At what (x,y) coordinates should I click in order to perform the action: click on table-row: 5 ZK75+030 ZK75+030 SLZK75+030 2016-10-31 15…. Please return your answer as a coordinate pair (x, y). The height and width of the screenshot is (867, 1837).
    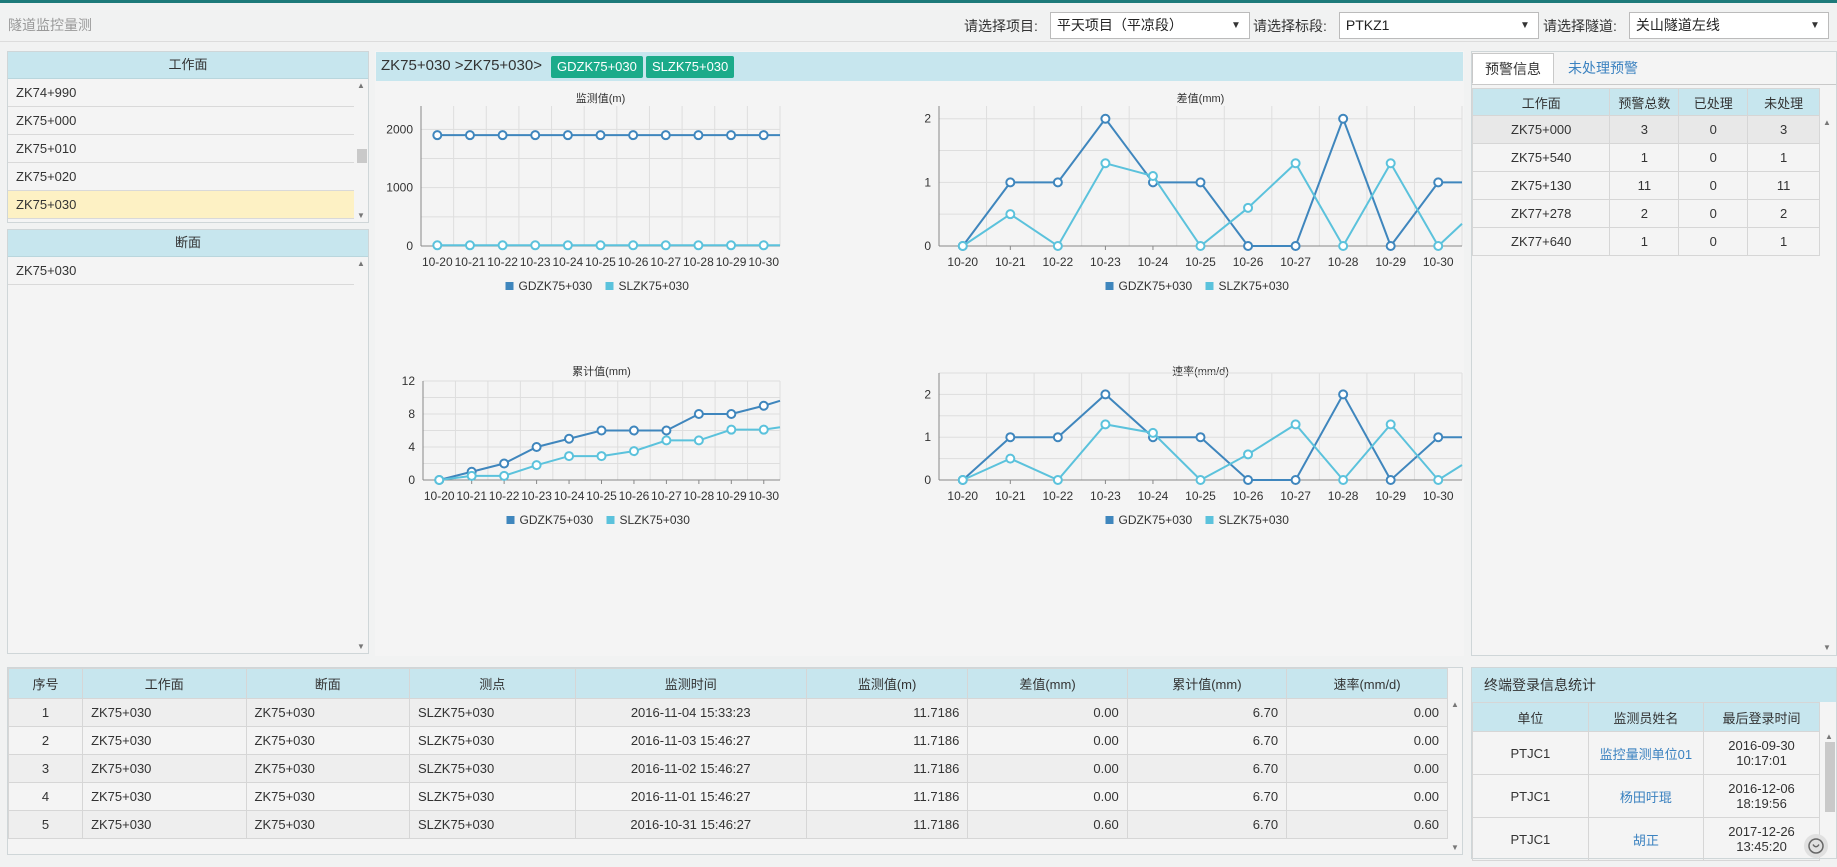
    Looking at the image, I should click on (727, 824).